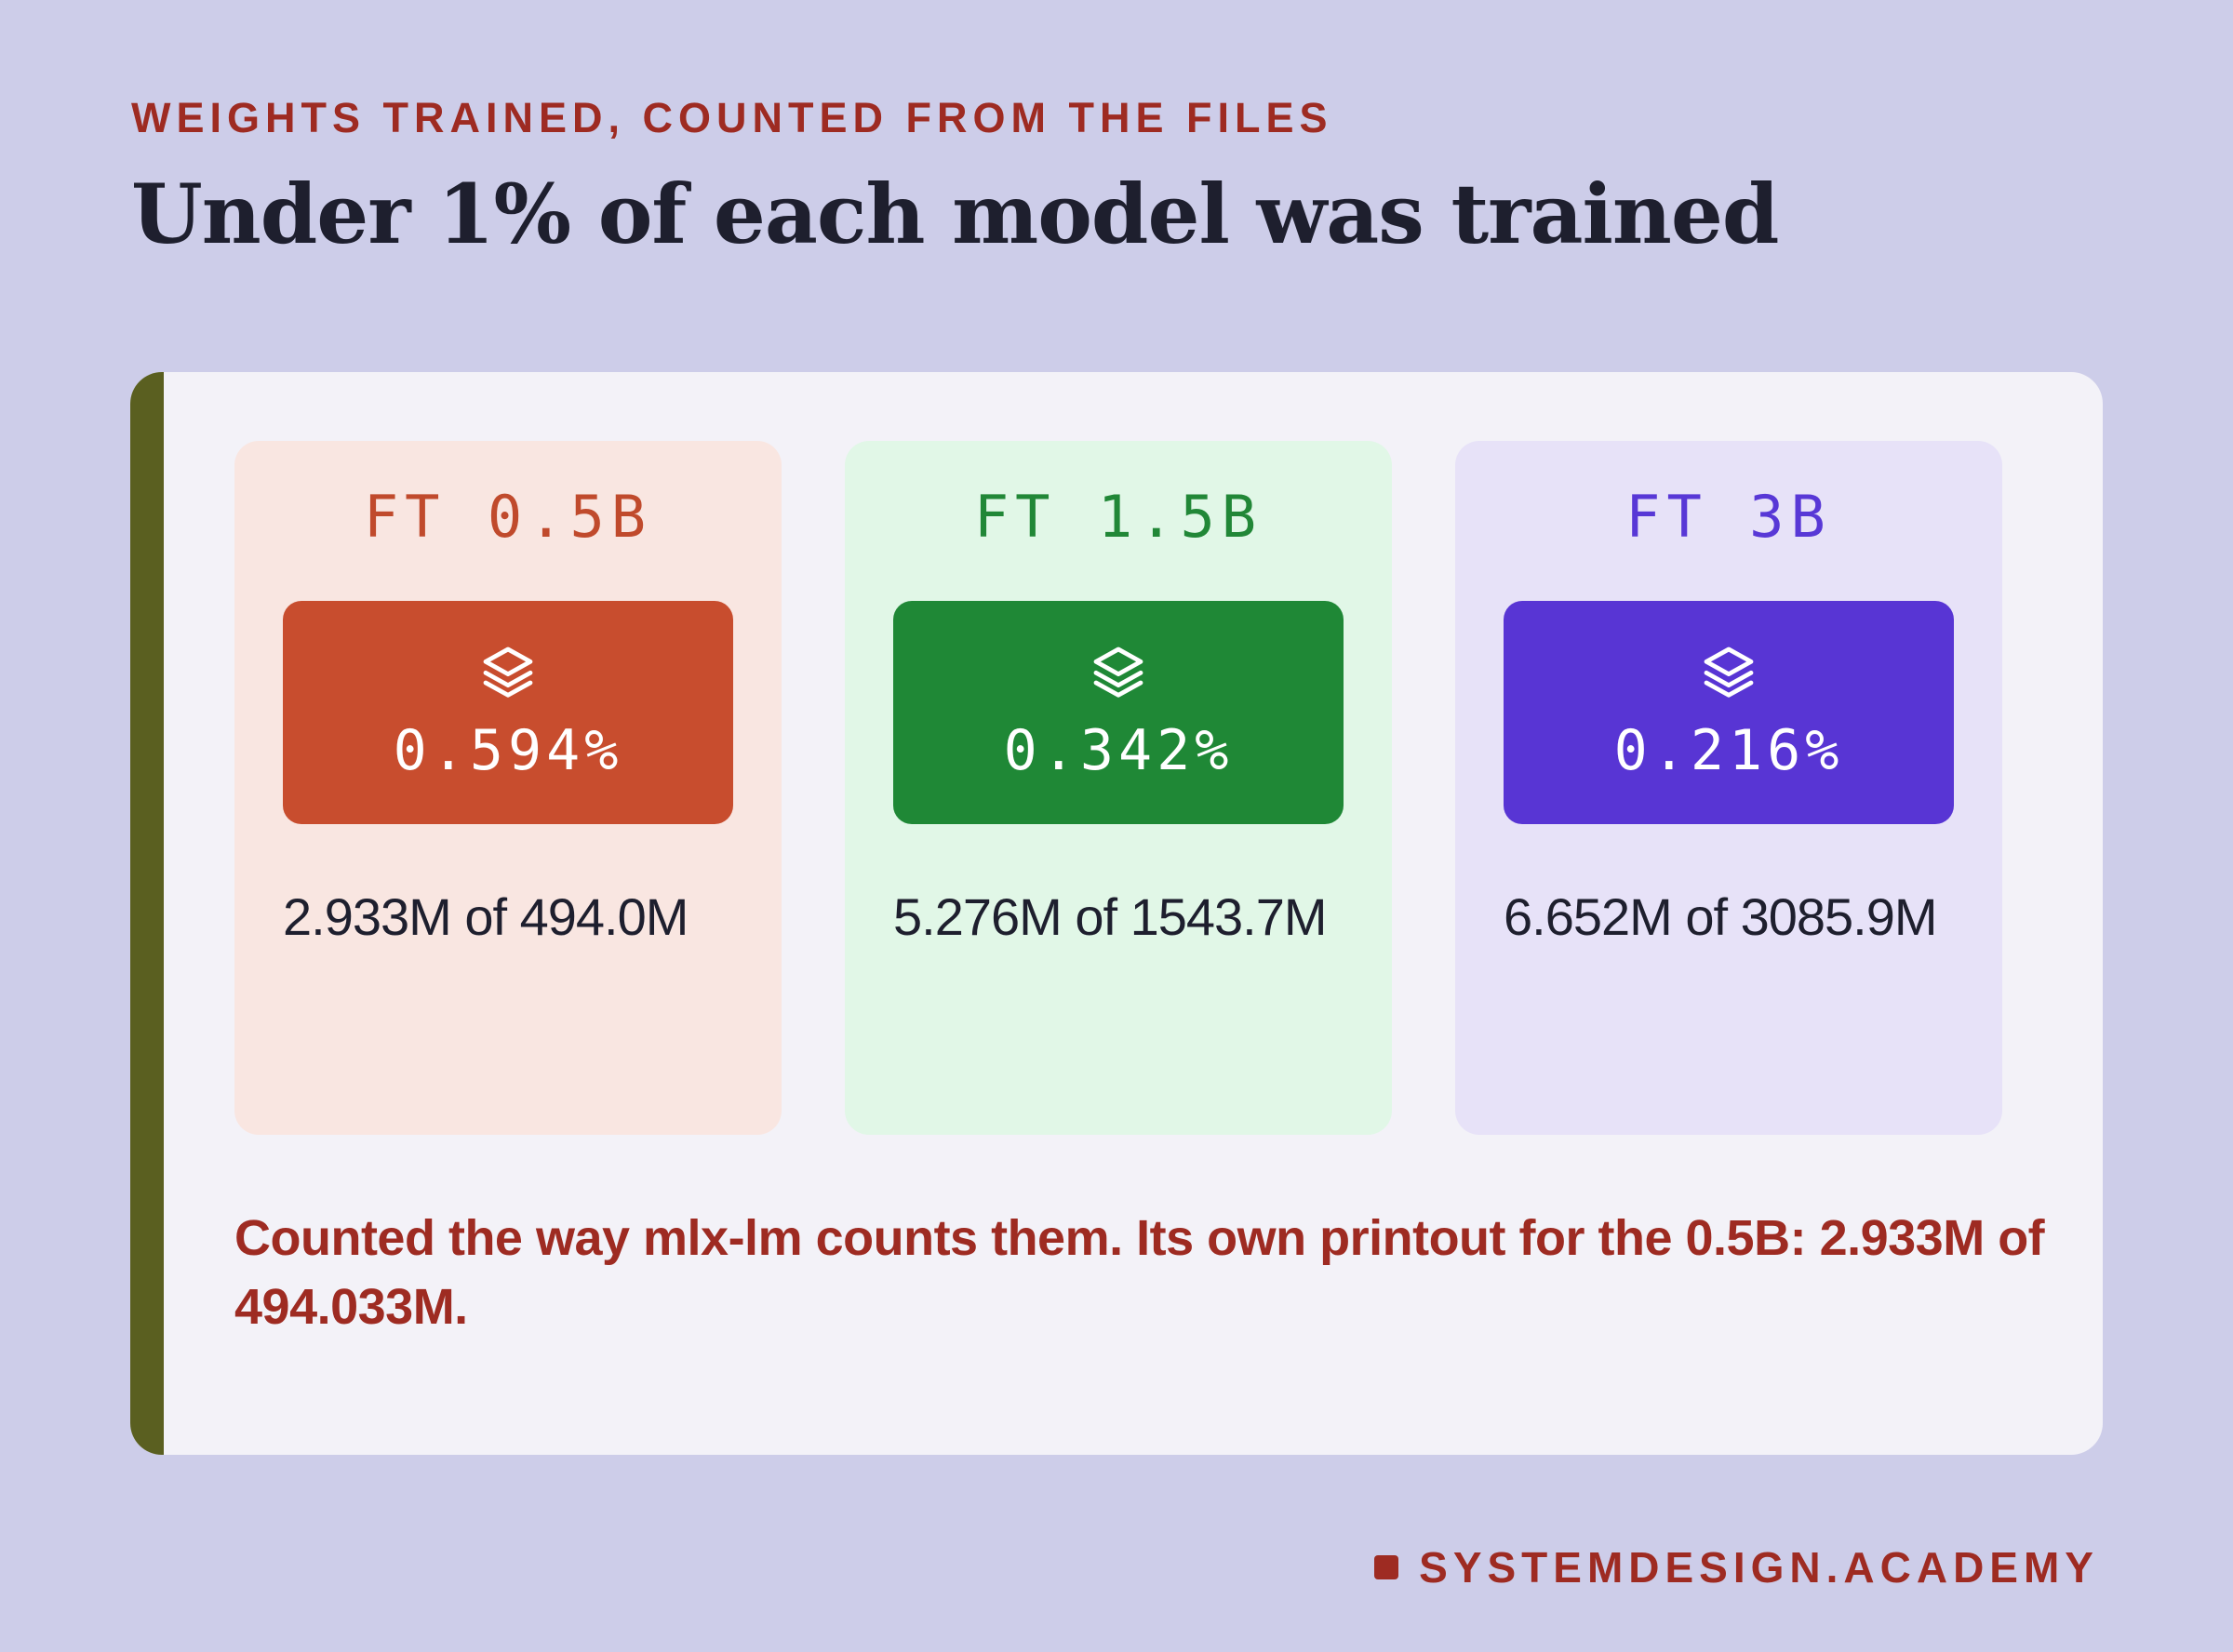 The image size is (2233, 1652). Describe the element at coordinates (1118, 750) in the screenshot. I see `stat-value: 0.342%` at that location.